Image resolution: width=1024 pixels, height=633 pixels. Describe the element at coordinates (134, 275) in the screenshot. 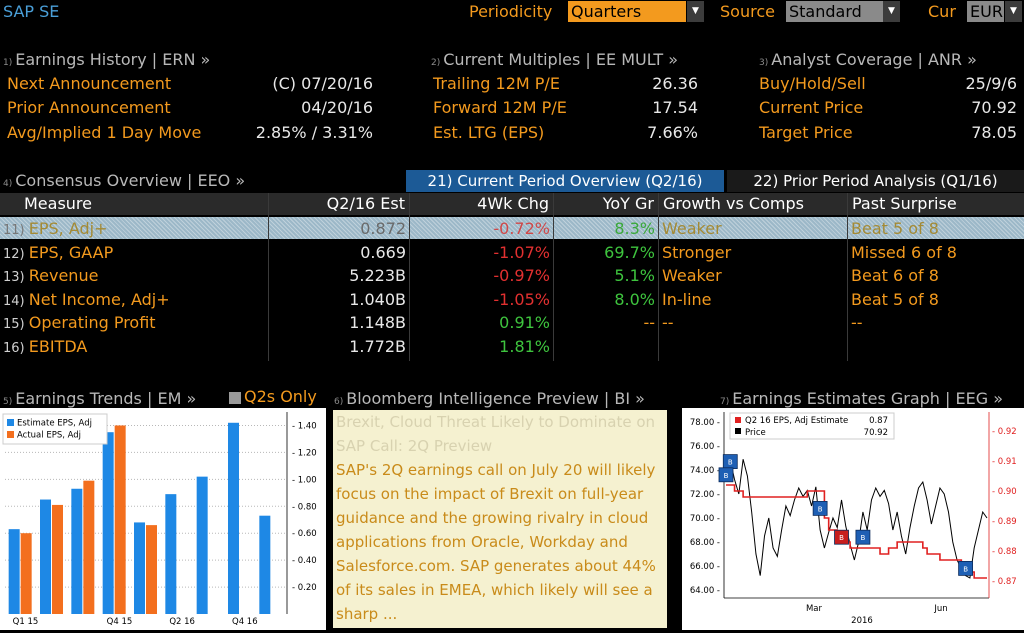

I see `cell-measure: 13) Revenue` at that location.